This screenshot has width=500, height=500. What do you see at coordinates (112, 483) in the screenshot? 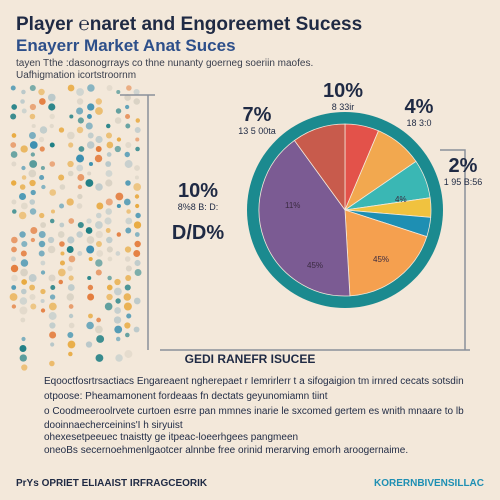
I see `footer-left-text: PrYs OPRIET ELIAAIST IRFRAGCEORIK` at bounding box center [112, 483].